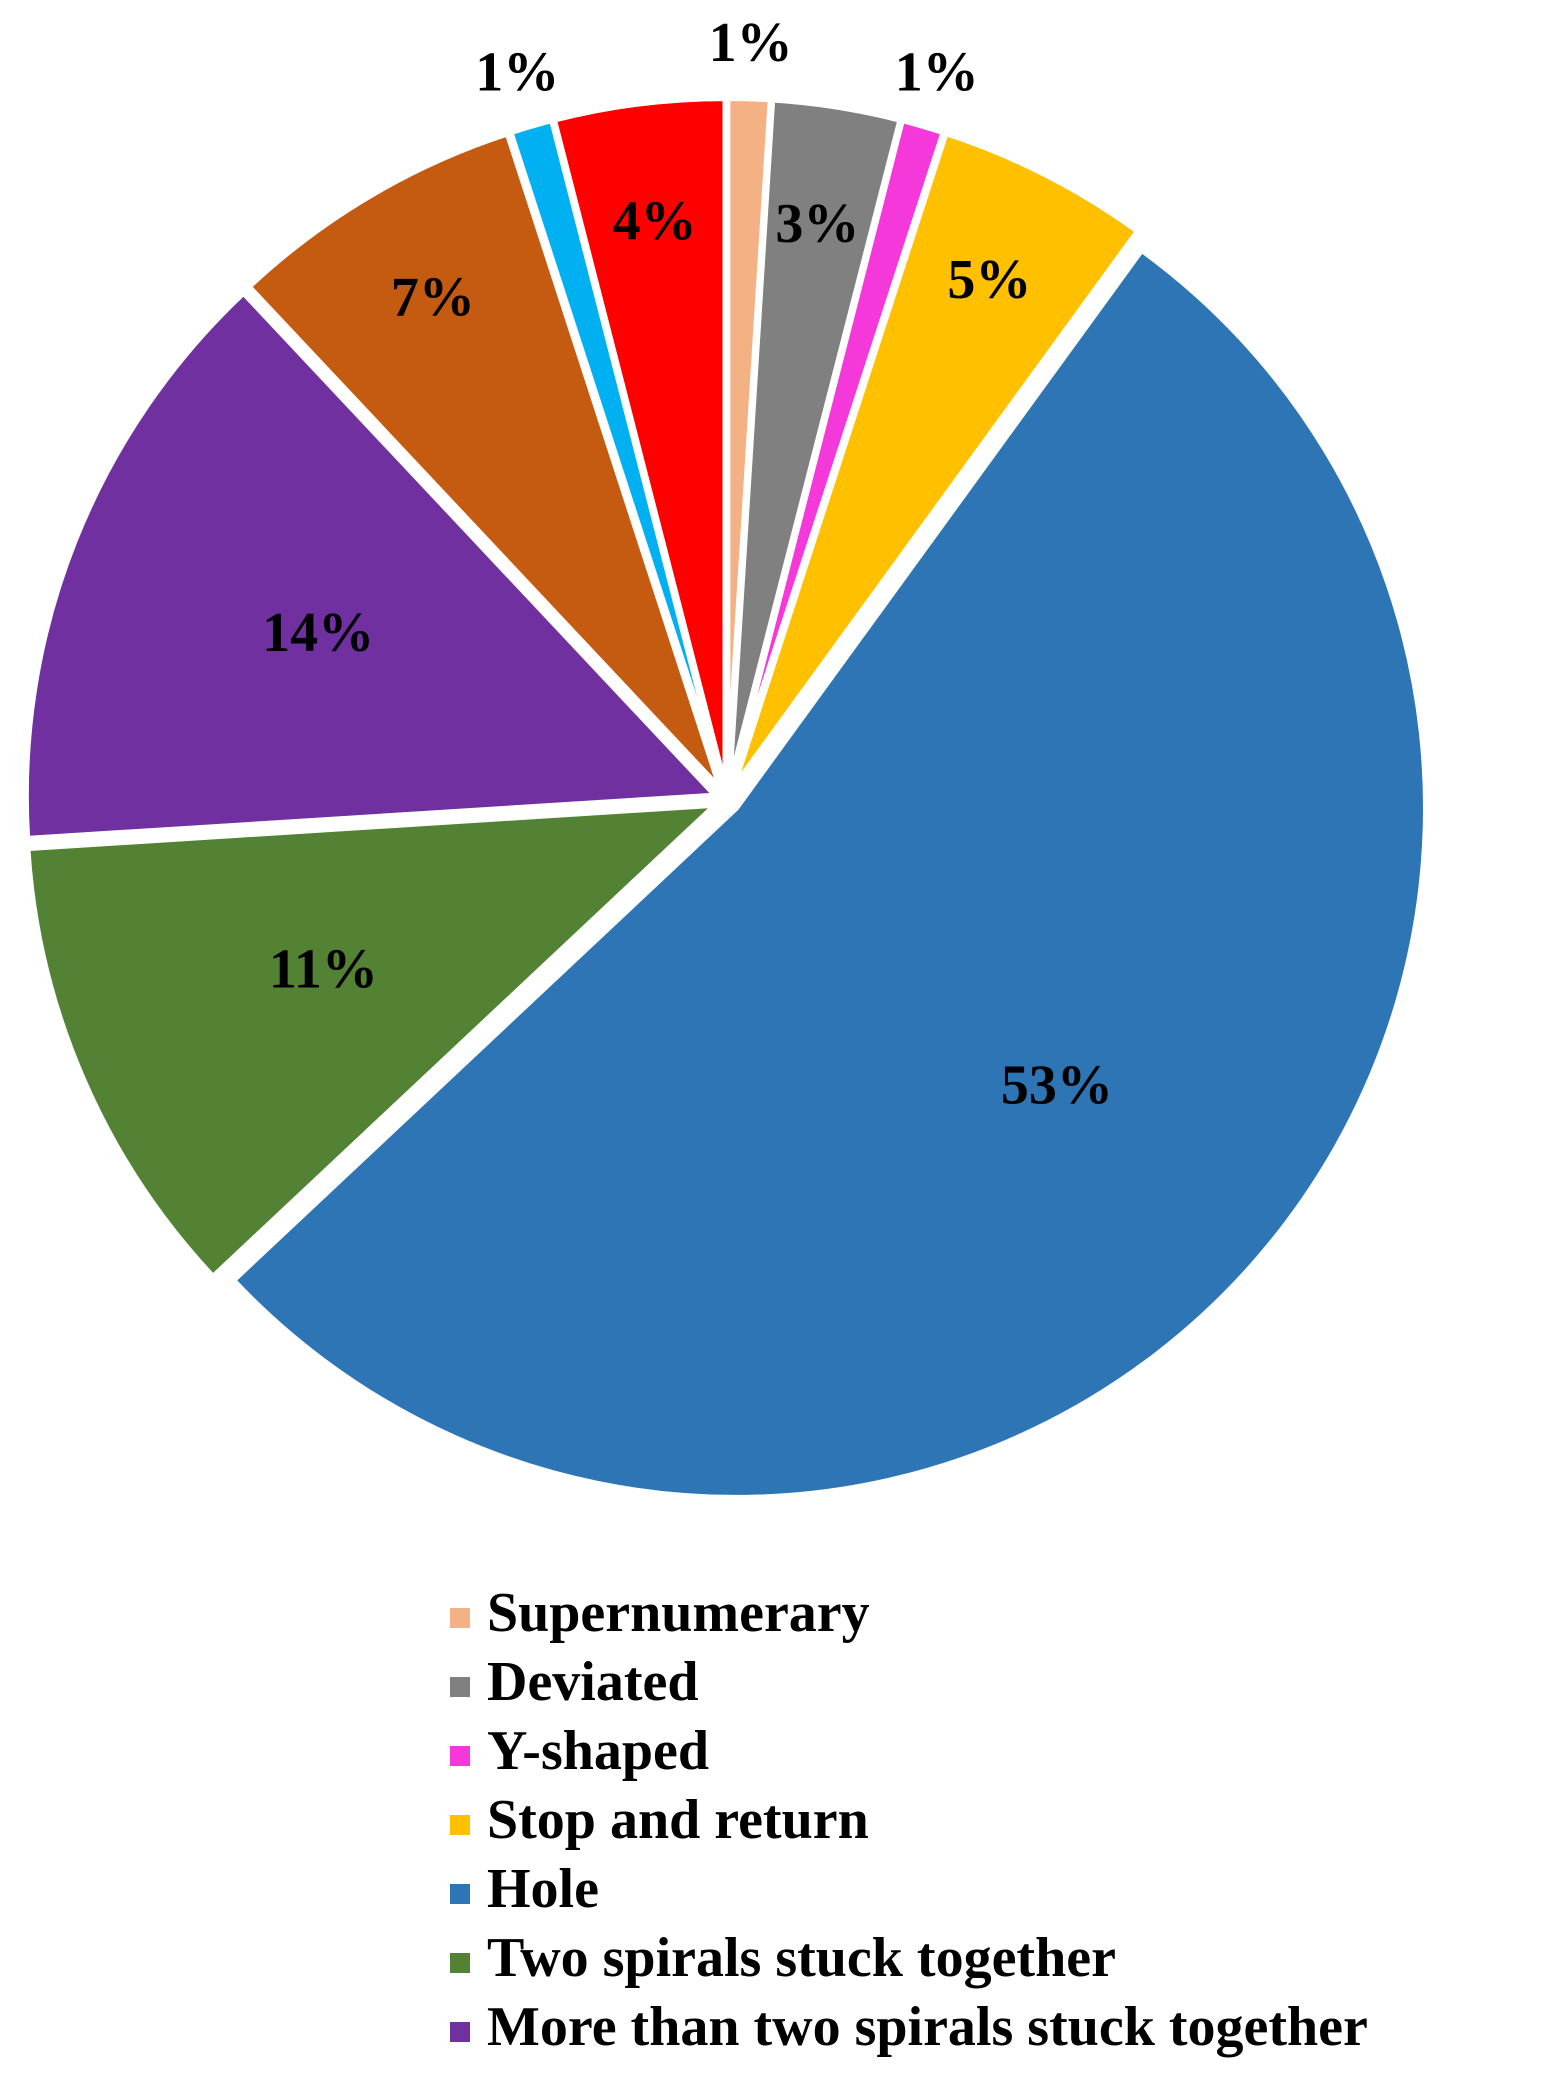 The image size is (1566, 2097). What do you see at coordinates (927, 2027) in the screenshot?
I see `legend-label: More than two spirals stuck together` at bounding box center [927, 2027].